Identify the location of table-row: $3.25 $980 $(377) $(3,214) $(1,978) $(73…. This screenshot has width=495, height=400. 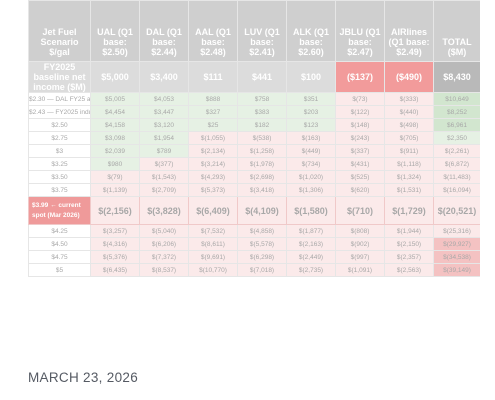
(254, 164).